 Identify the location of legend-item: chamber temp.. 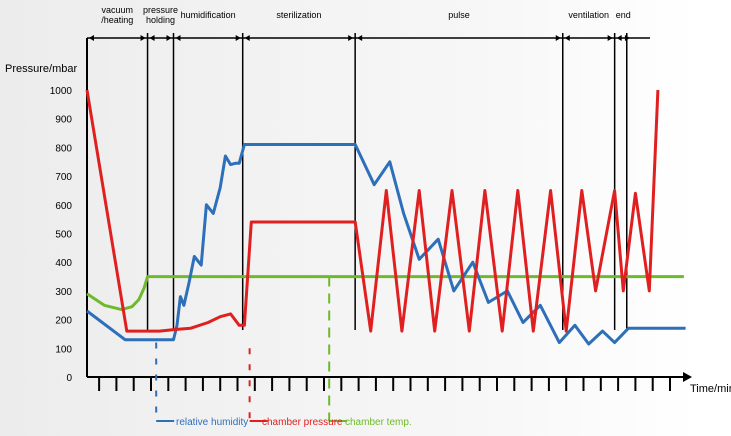
(378, 422).